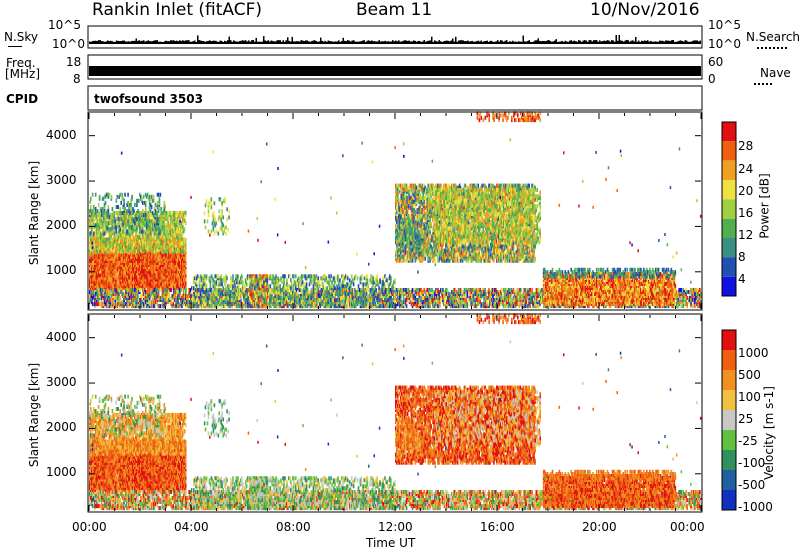 The height and width of the screenshot is (554, 800). Describe the element at coordinates (724, 25) in the screenshot. I see `nsearch-tick-top: 10^5` at that location.